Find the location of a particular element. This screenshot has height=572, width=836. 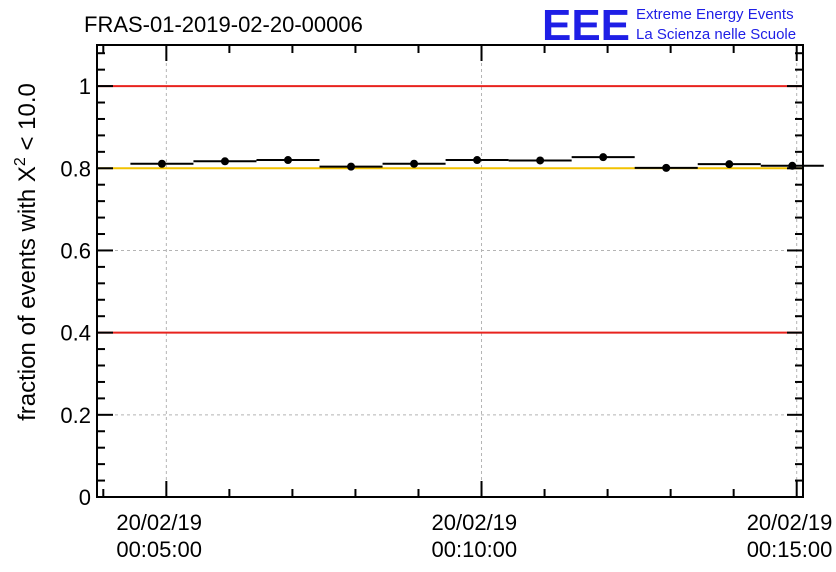

y-axis-label-prefix: fraction of events with is located at coordinates (27, 301).